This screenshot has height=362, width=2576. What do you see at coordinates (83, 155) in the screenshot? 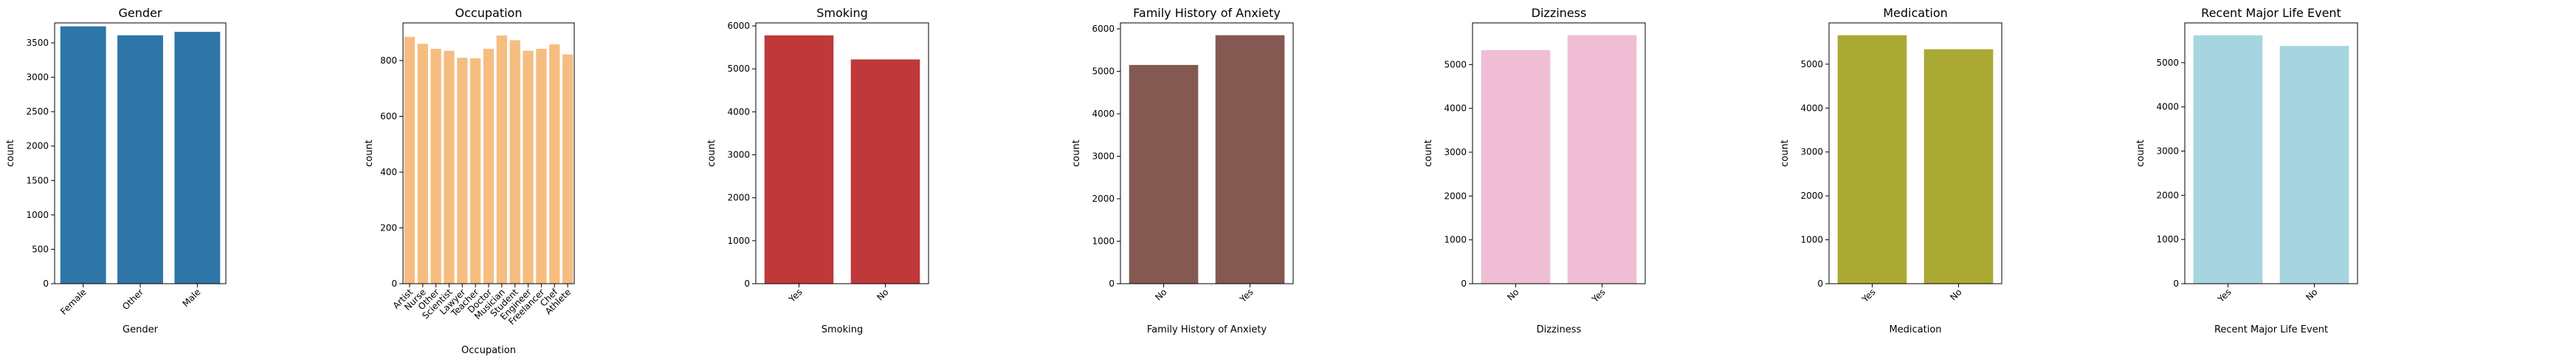
I see `bar-female` at bounding box center [83, 155].